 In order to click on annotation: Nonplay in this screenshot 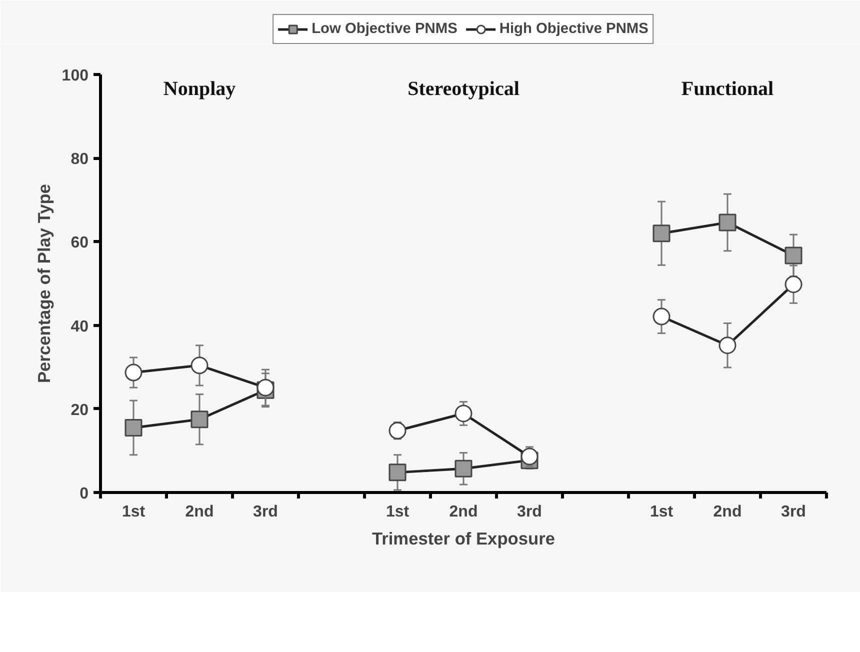, I will do `click(199, 89)`.